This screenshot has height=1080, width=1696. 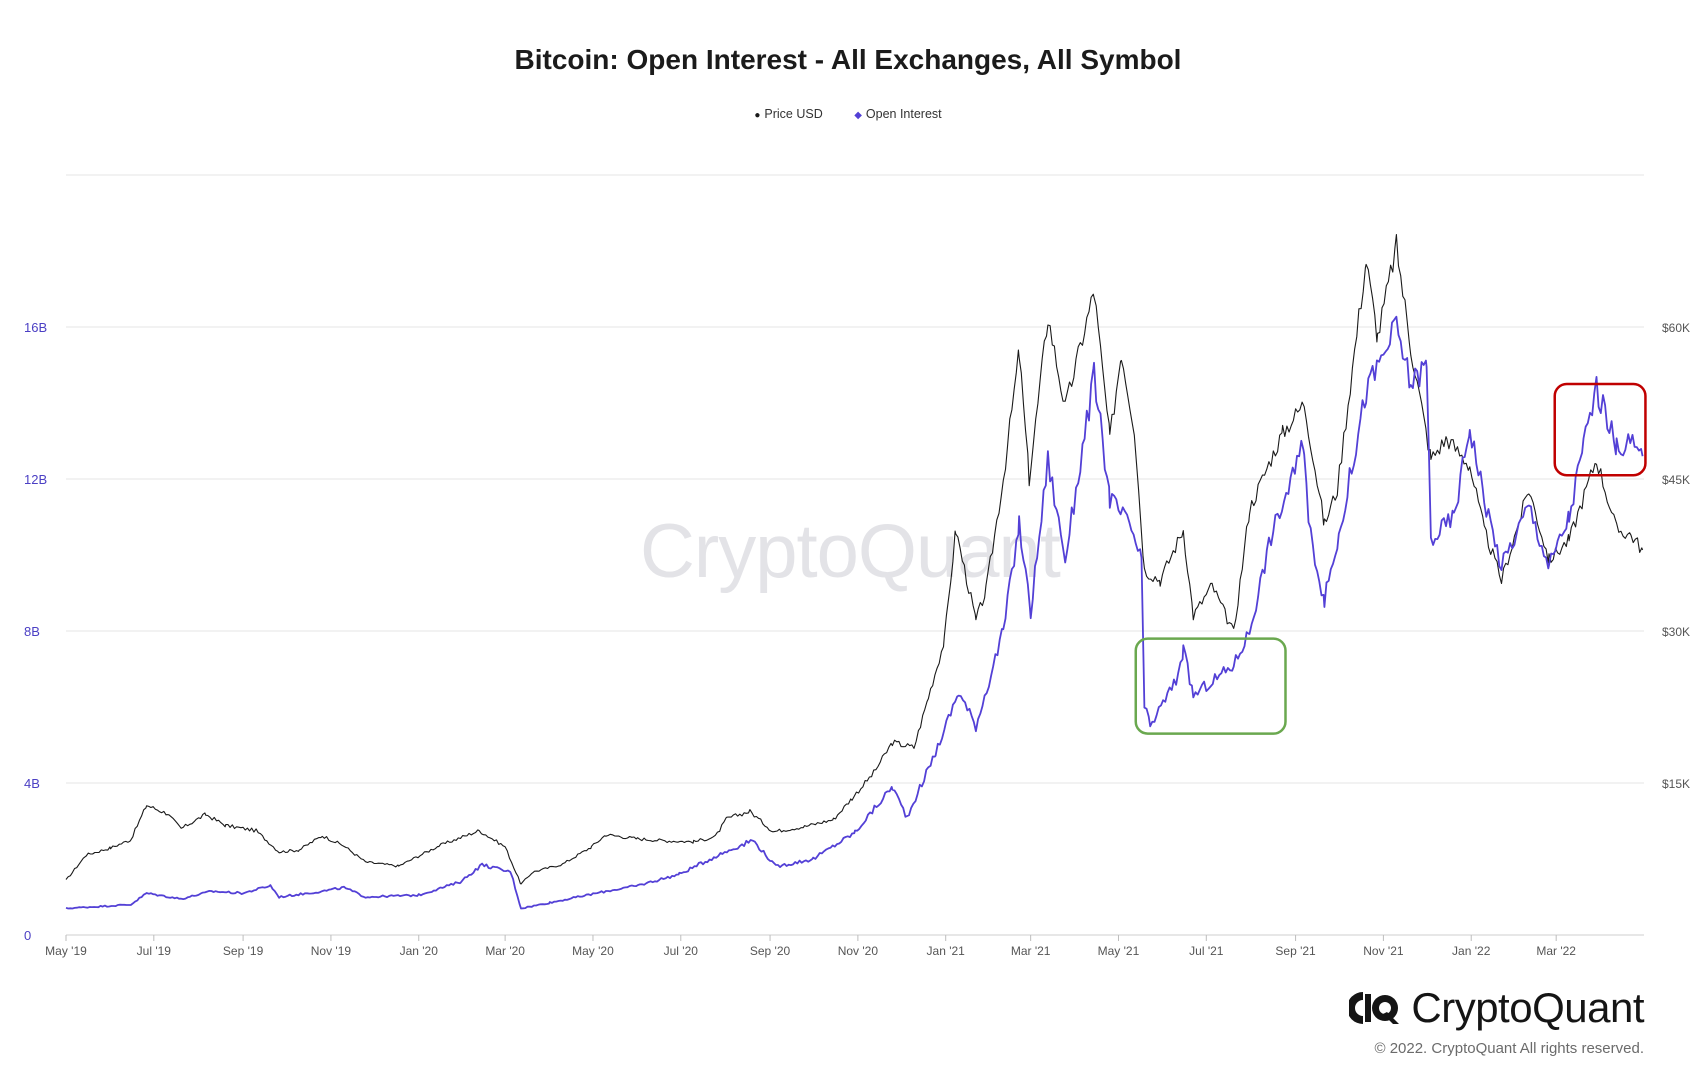 I want to click on x-tick-label: Jul '20, so click(x=681, y=951).